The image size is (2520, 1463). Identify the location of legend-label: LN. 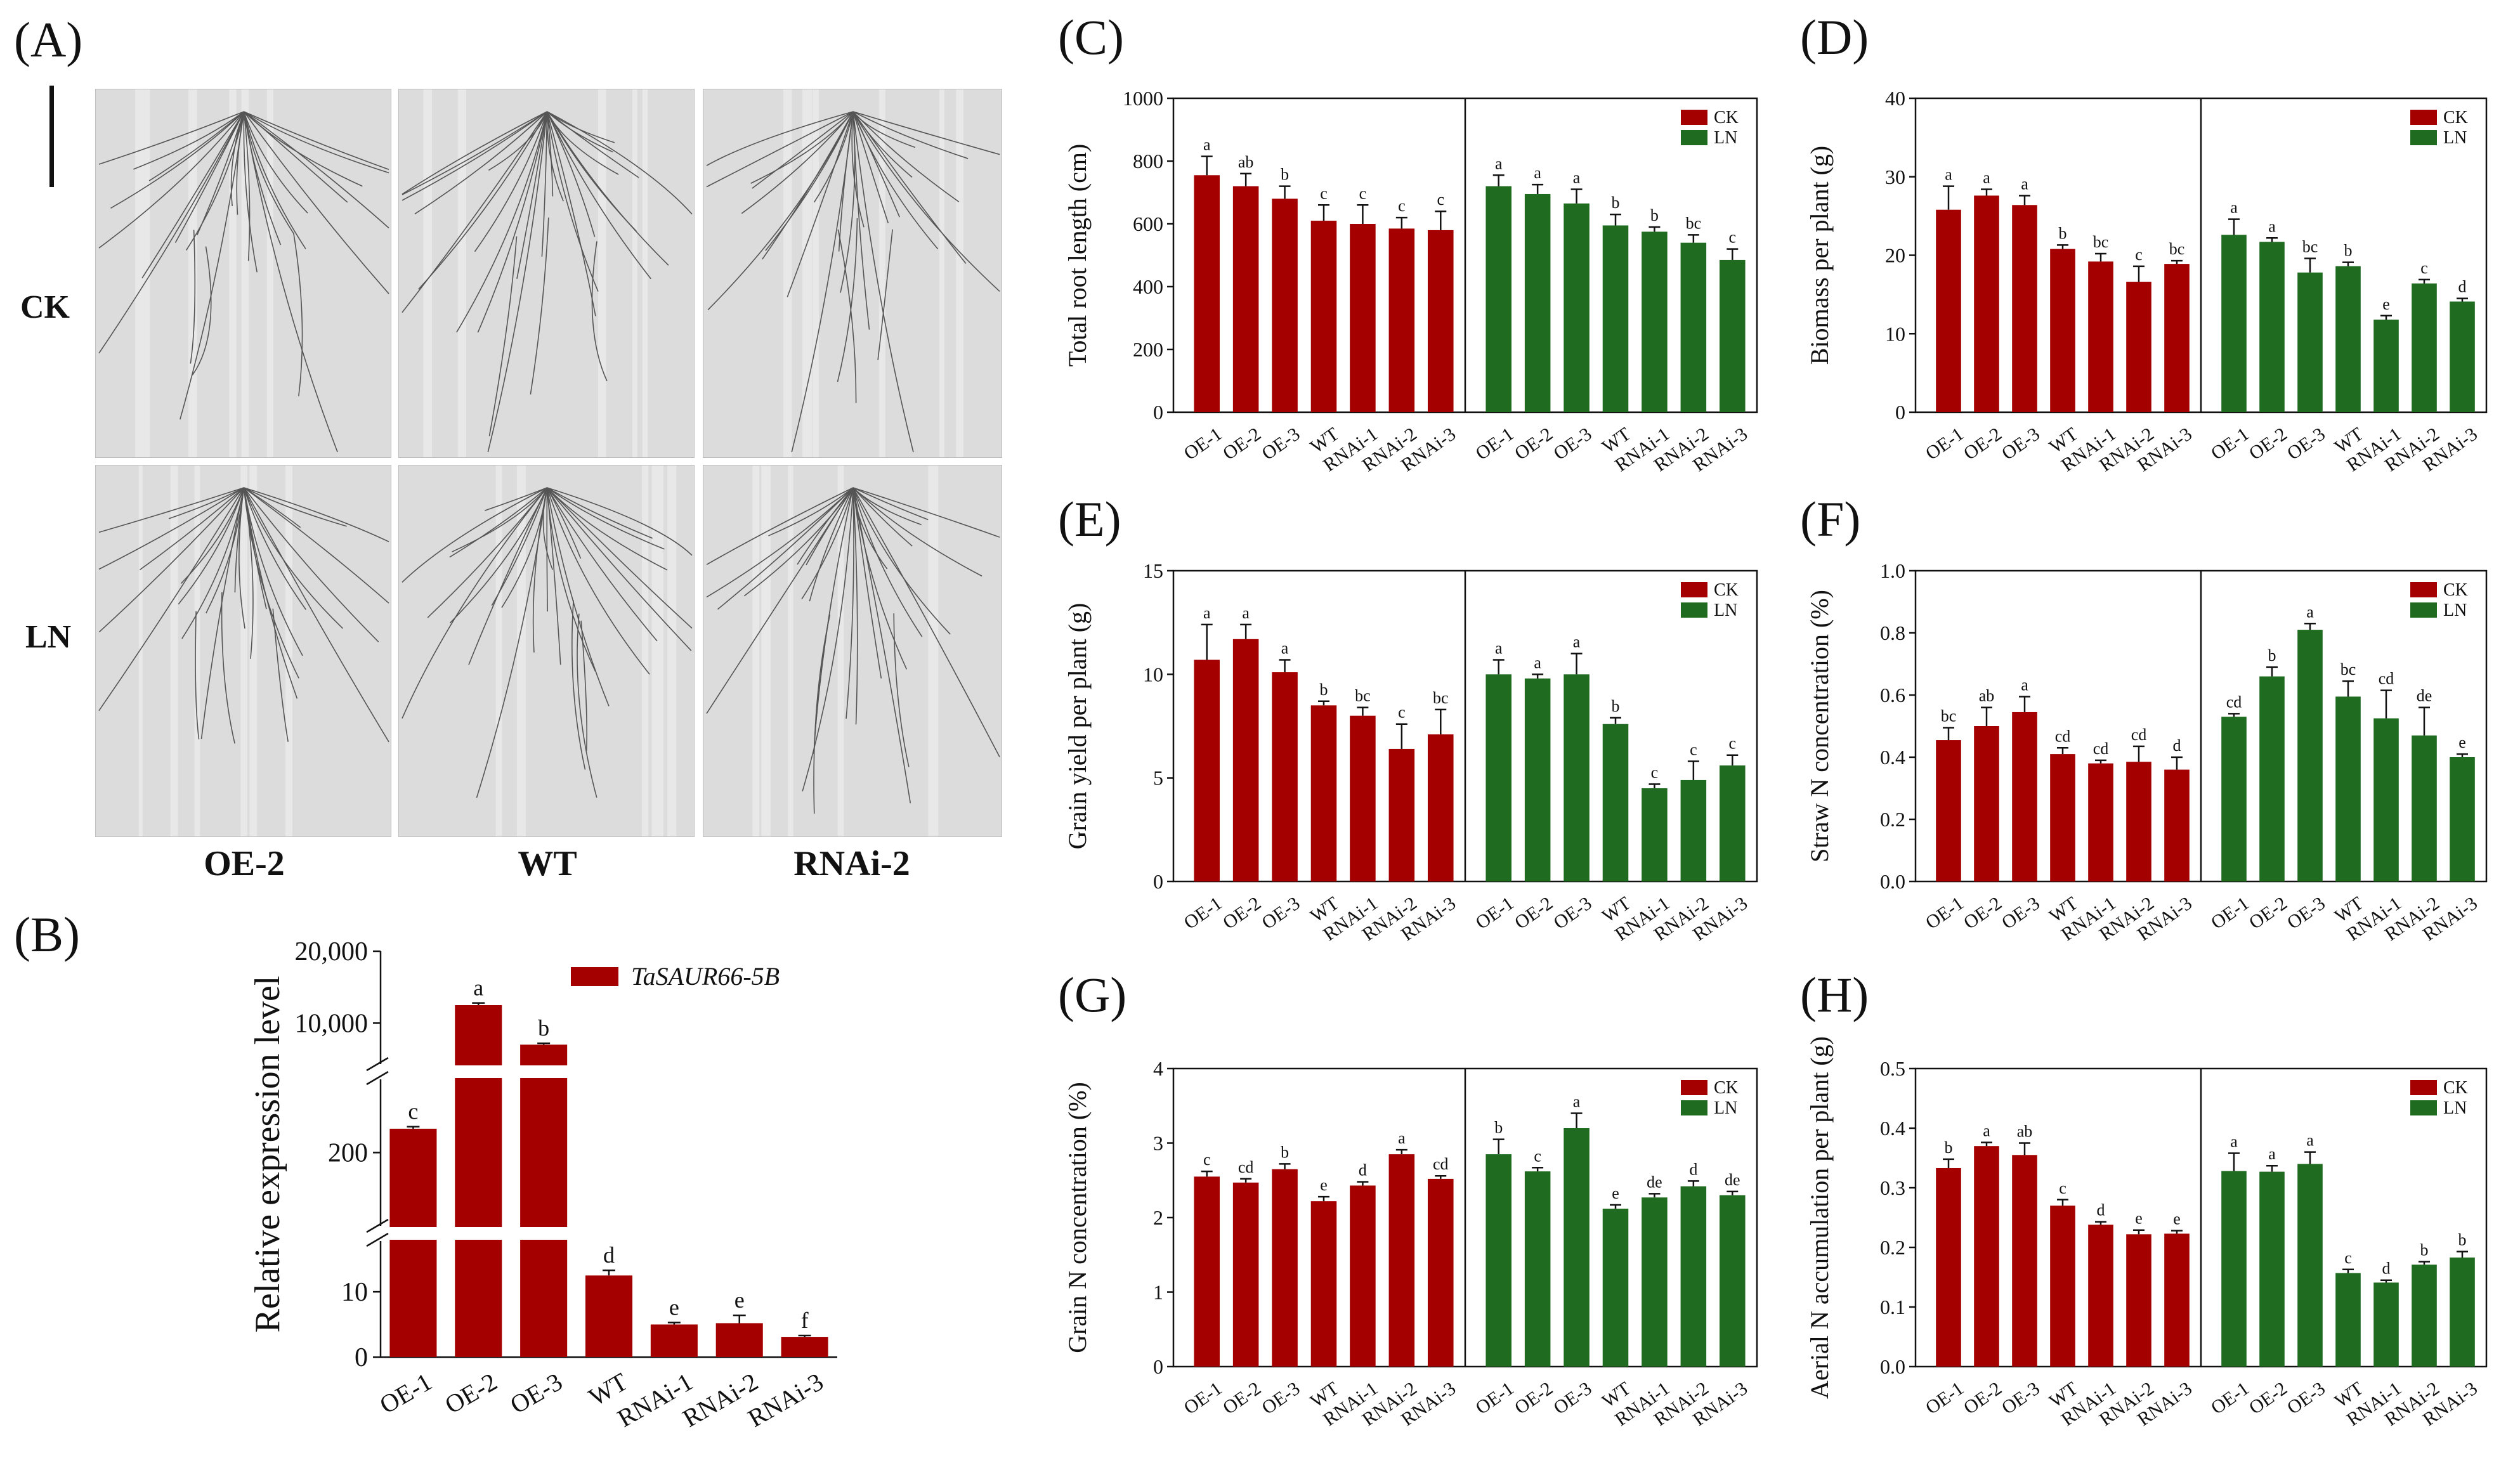
(1725, 1108).